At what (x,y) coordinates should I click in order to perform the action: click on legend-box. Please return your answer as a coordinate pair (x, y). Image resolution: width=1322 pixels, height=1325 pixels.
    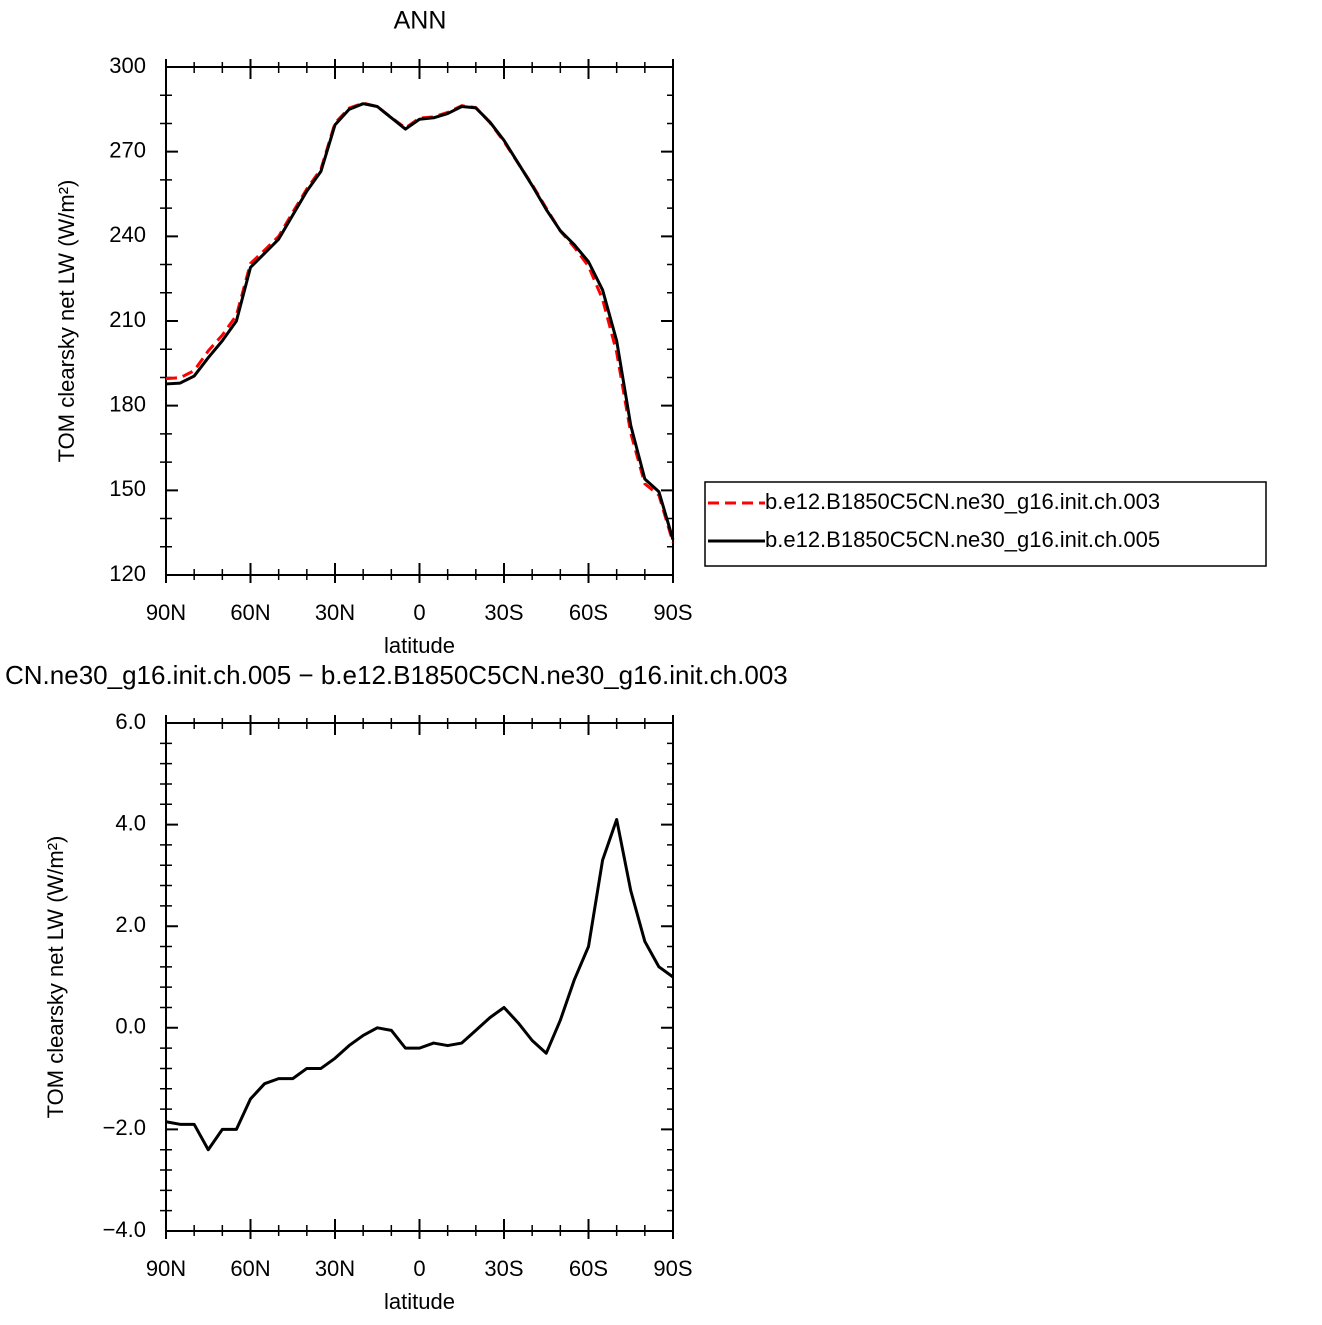
    Looking at the image, I should click on (985, 524).